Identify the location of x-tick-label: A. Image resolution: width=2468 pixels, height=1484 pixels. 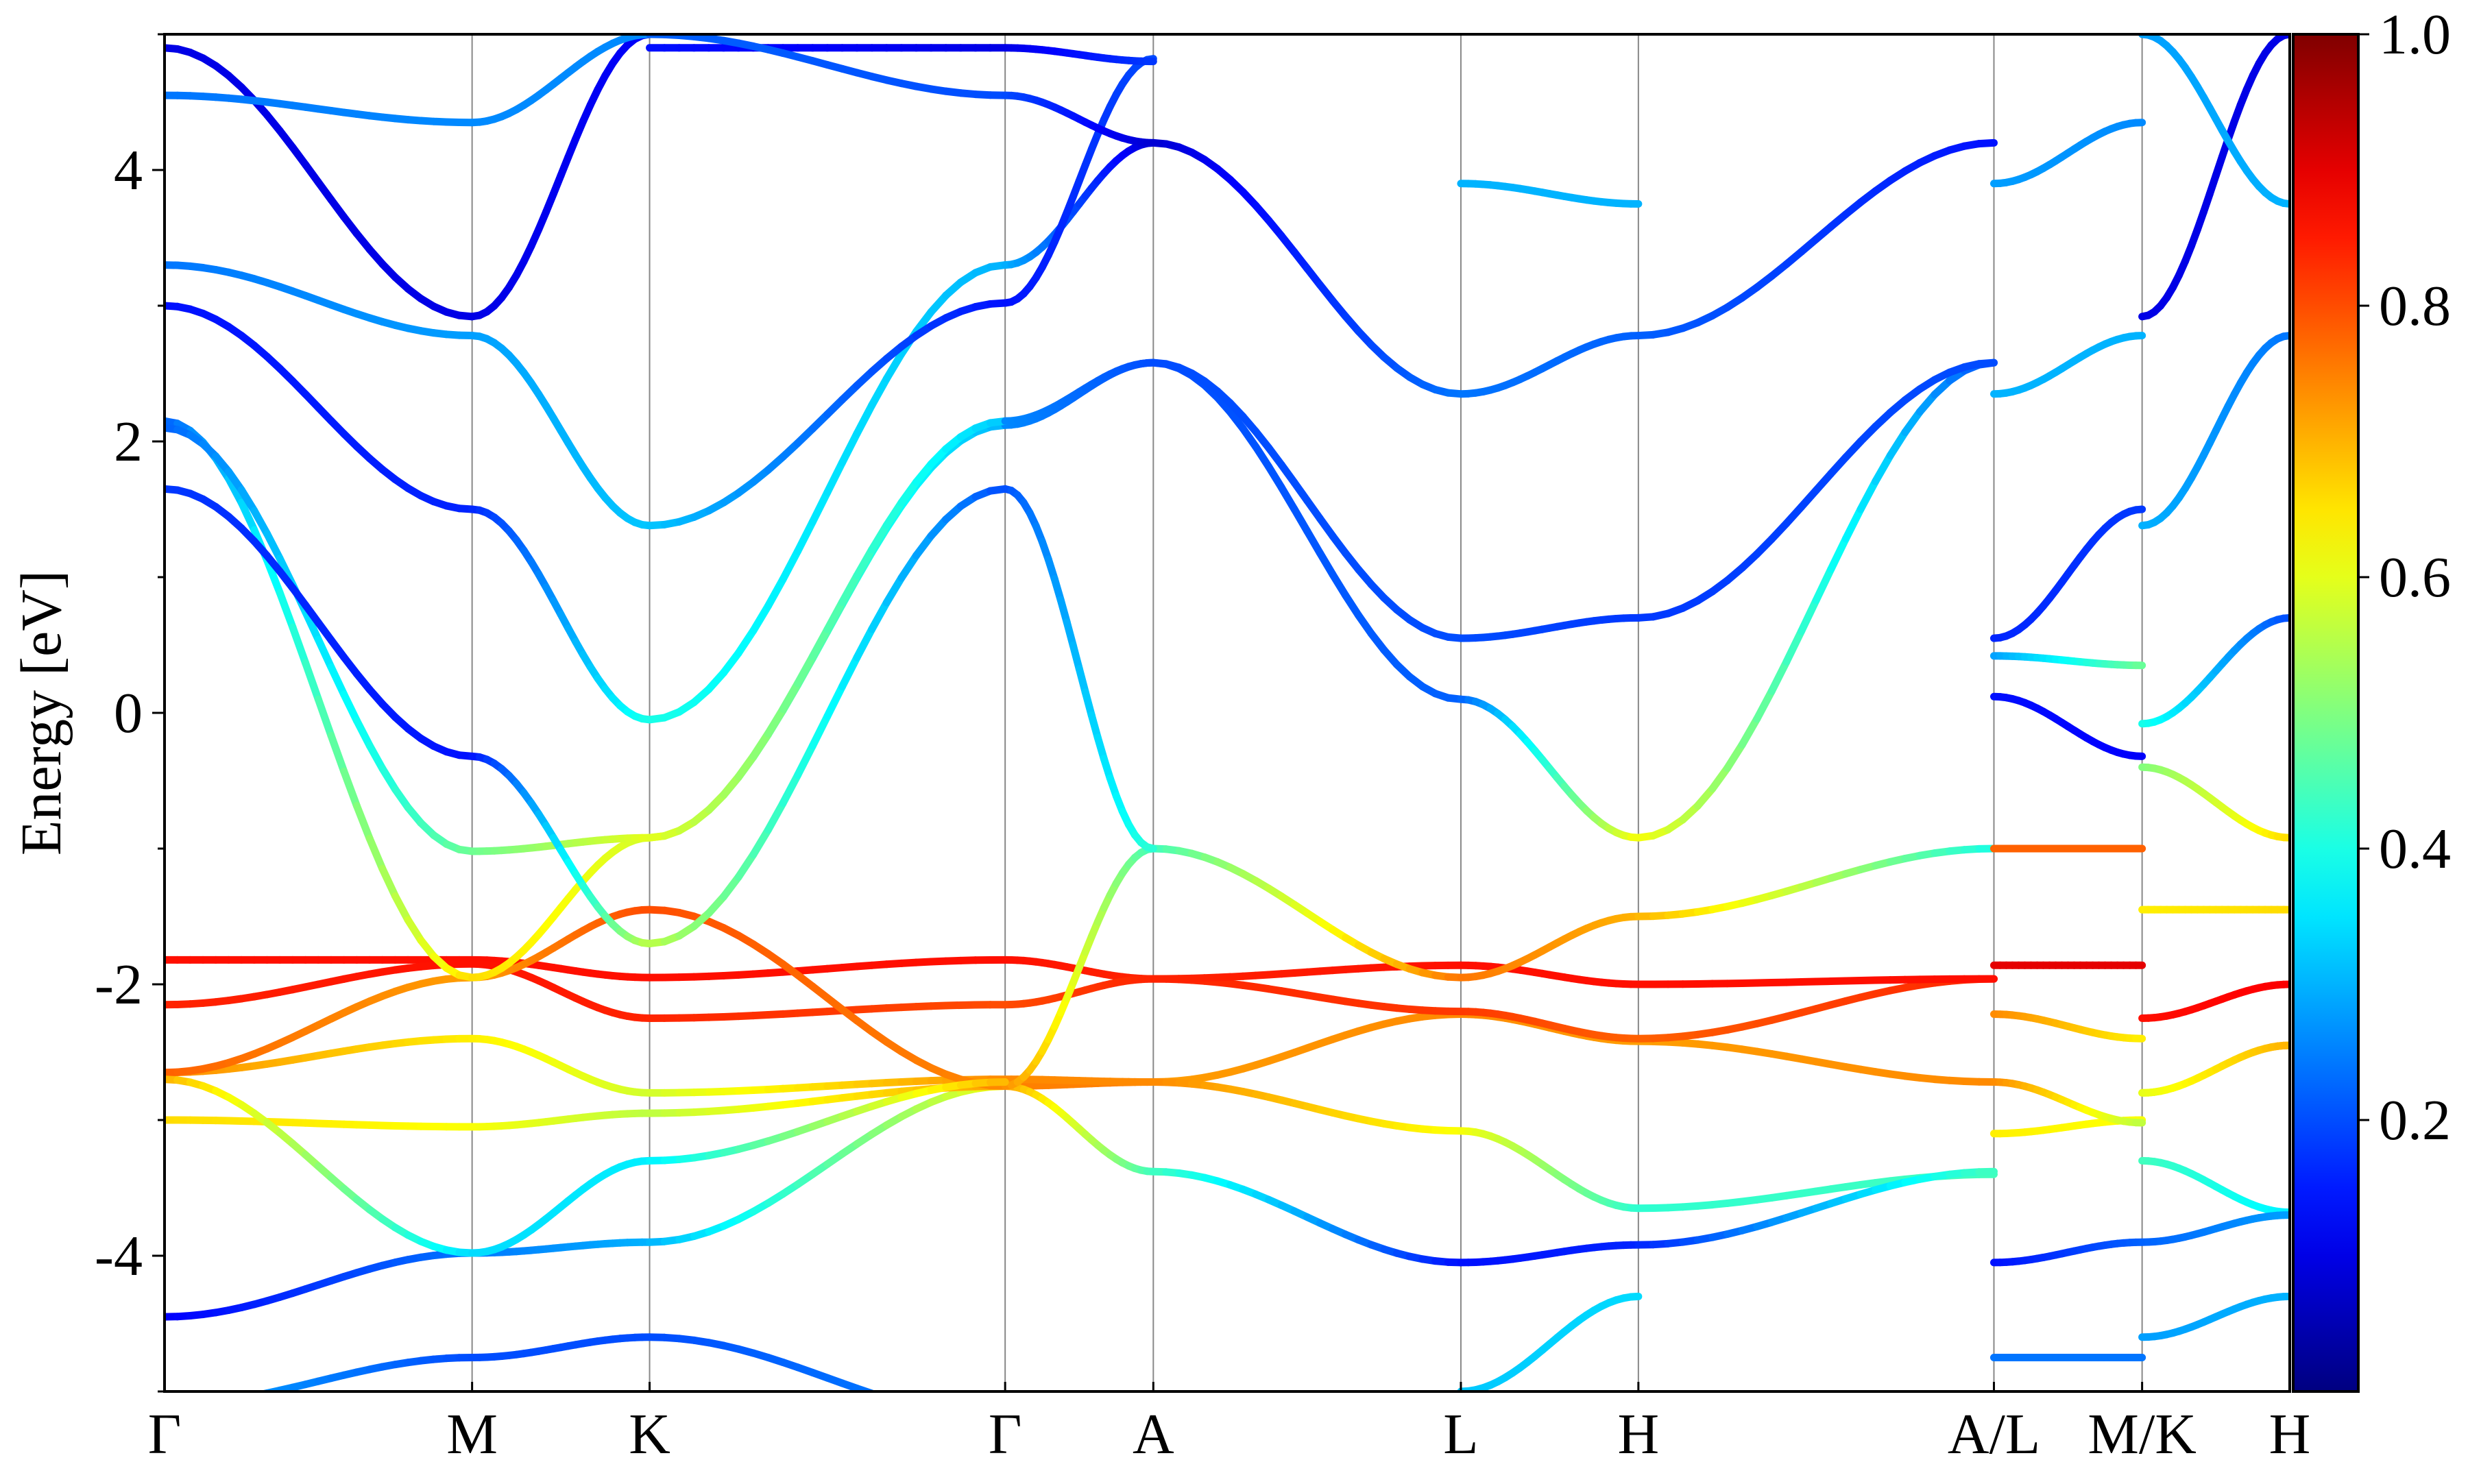
(1154, 1434).